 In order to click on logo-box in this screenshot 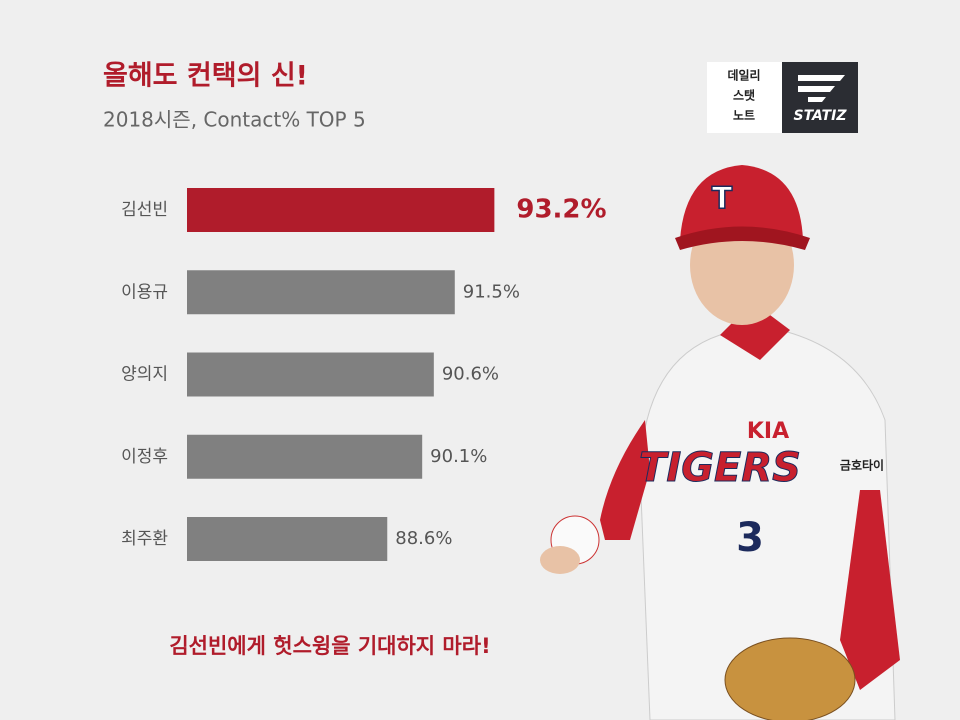, I will do `click(744, 97)`.